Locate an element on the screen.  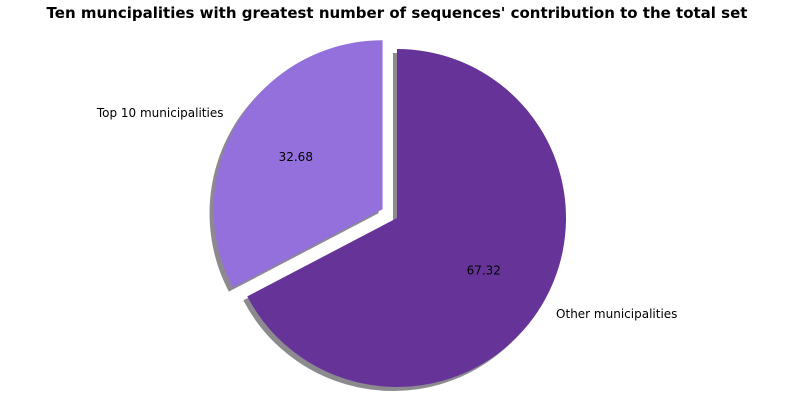
pie-slice-top-10-municipalities is located at coordinates (298, 164).